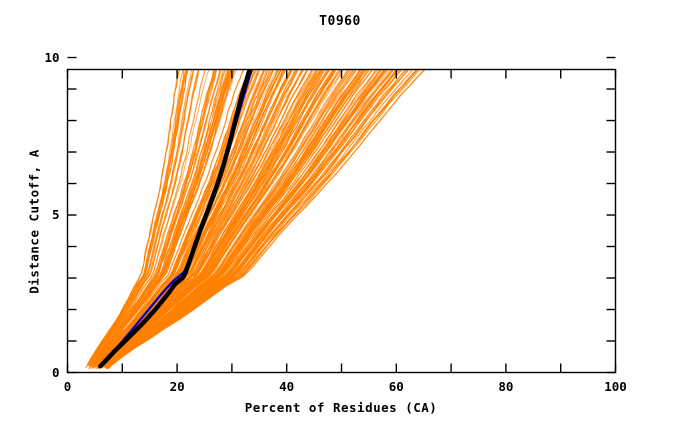  Describe the element at coordinates (67, 386) in the screenshot. I see `x-tick-label: 0` at that location.